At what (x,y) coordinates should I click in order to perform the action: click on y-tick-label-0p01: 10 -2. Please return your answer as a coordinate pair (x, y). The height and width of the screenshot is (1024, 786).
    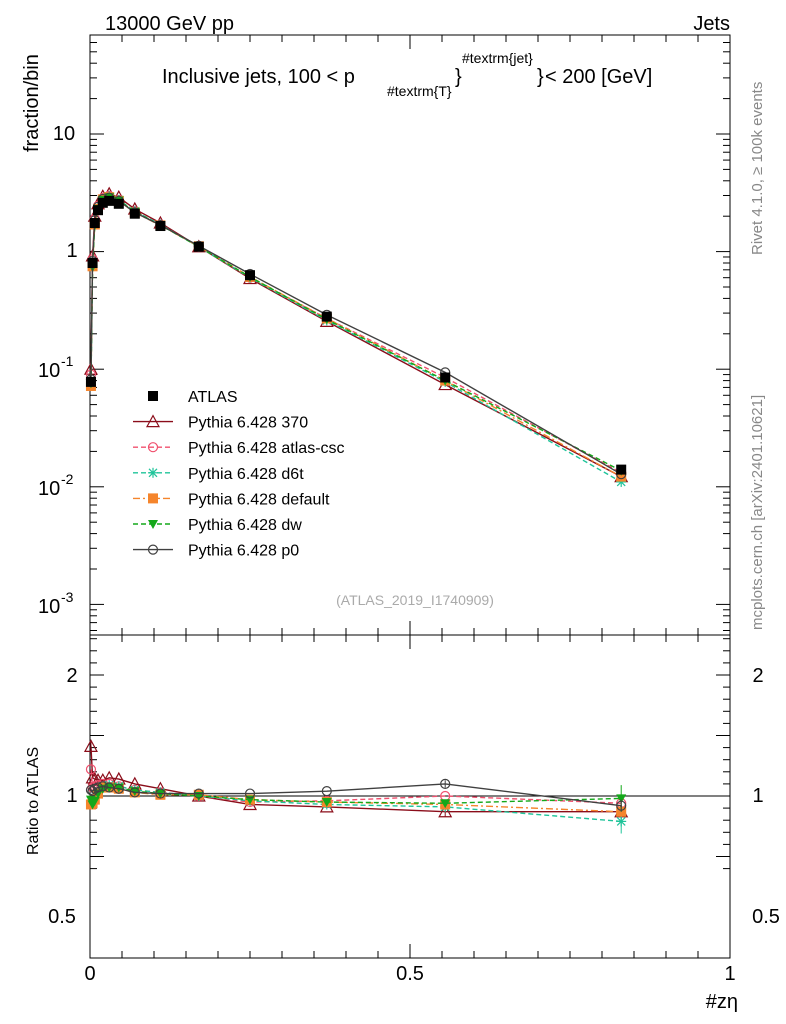
    Looking at the image, I should click on (56, 485).